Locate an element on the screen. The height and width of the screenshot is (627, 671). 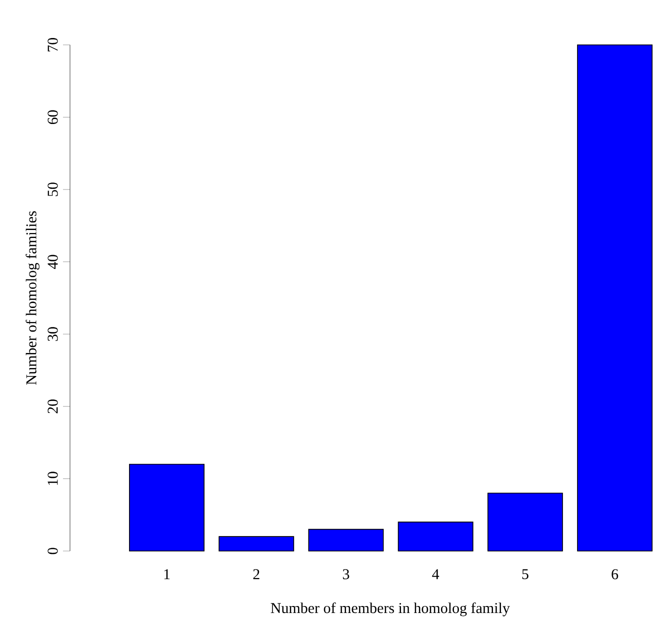
x-tick-label: 4 is located at coordinates (436, 574).